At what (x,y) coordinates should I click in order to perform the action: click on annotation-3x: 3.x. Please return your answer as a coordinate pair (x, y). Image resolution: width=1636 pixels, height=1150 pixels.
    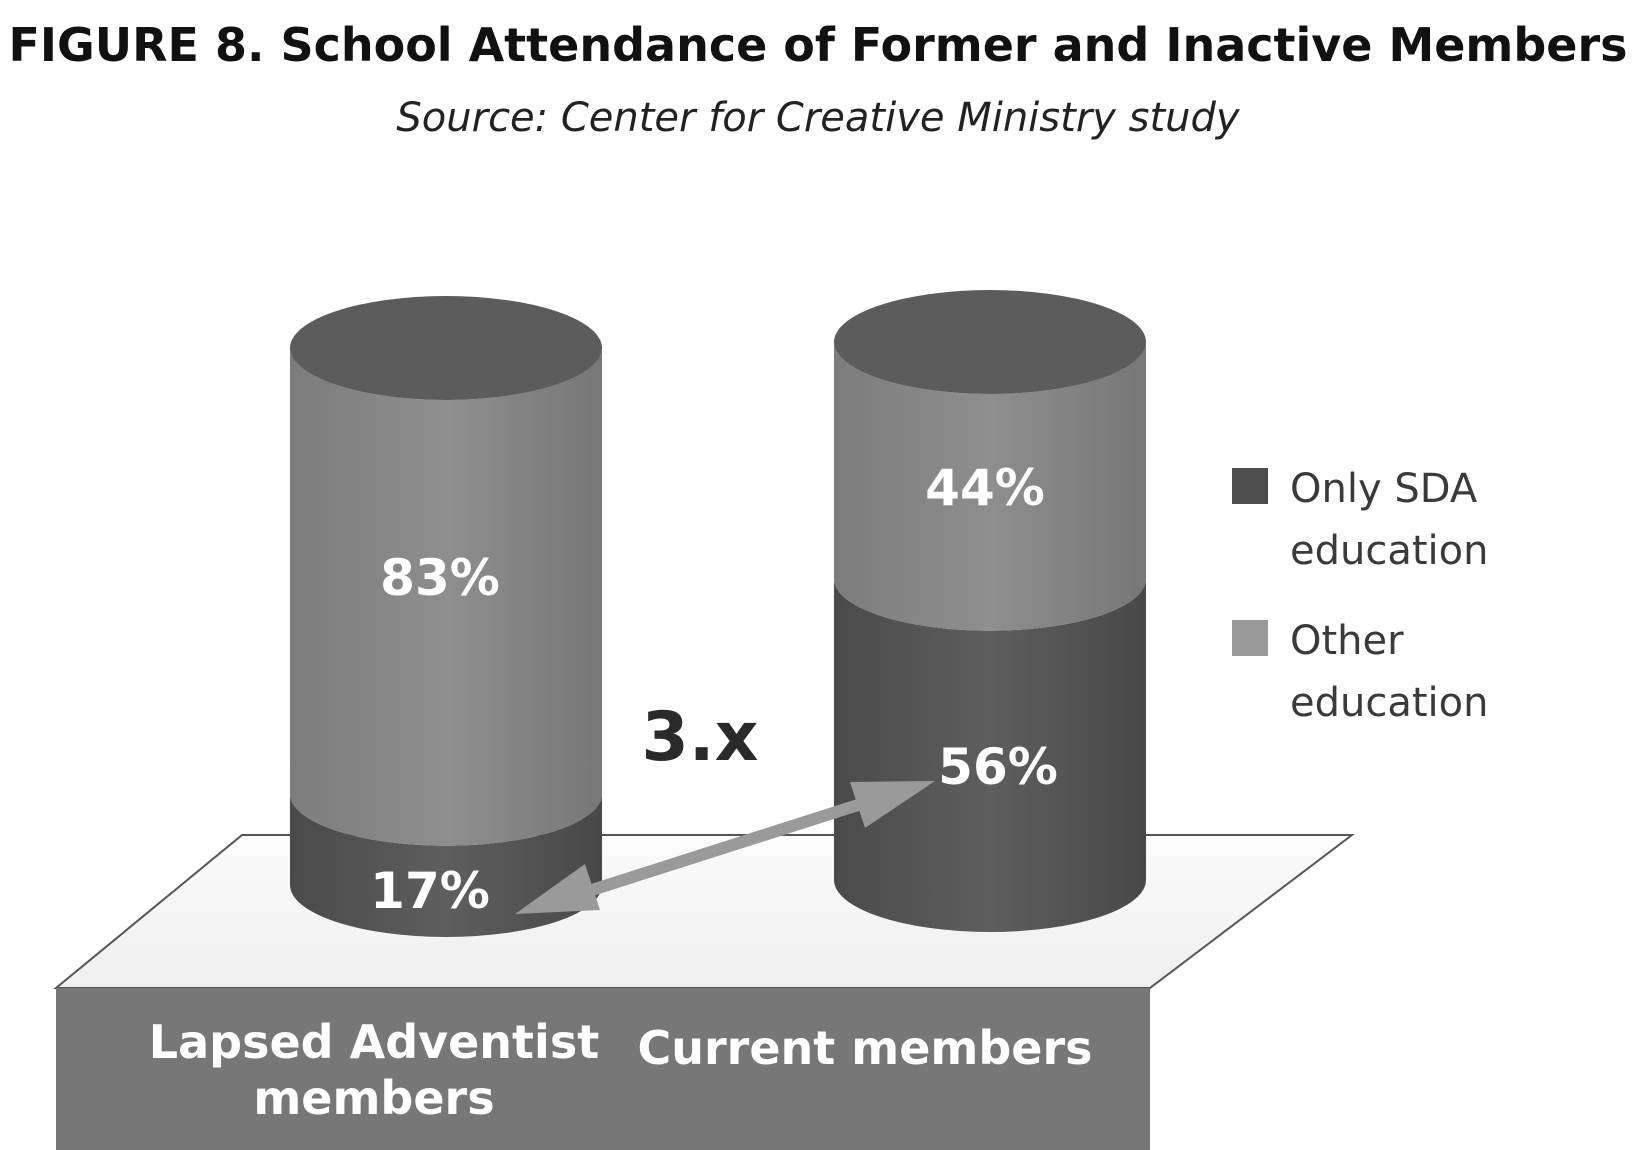
    Looking at the image, I should click on (699, 737).